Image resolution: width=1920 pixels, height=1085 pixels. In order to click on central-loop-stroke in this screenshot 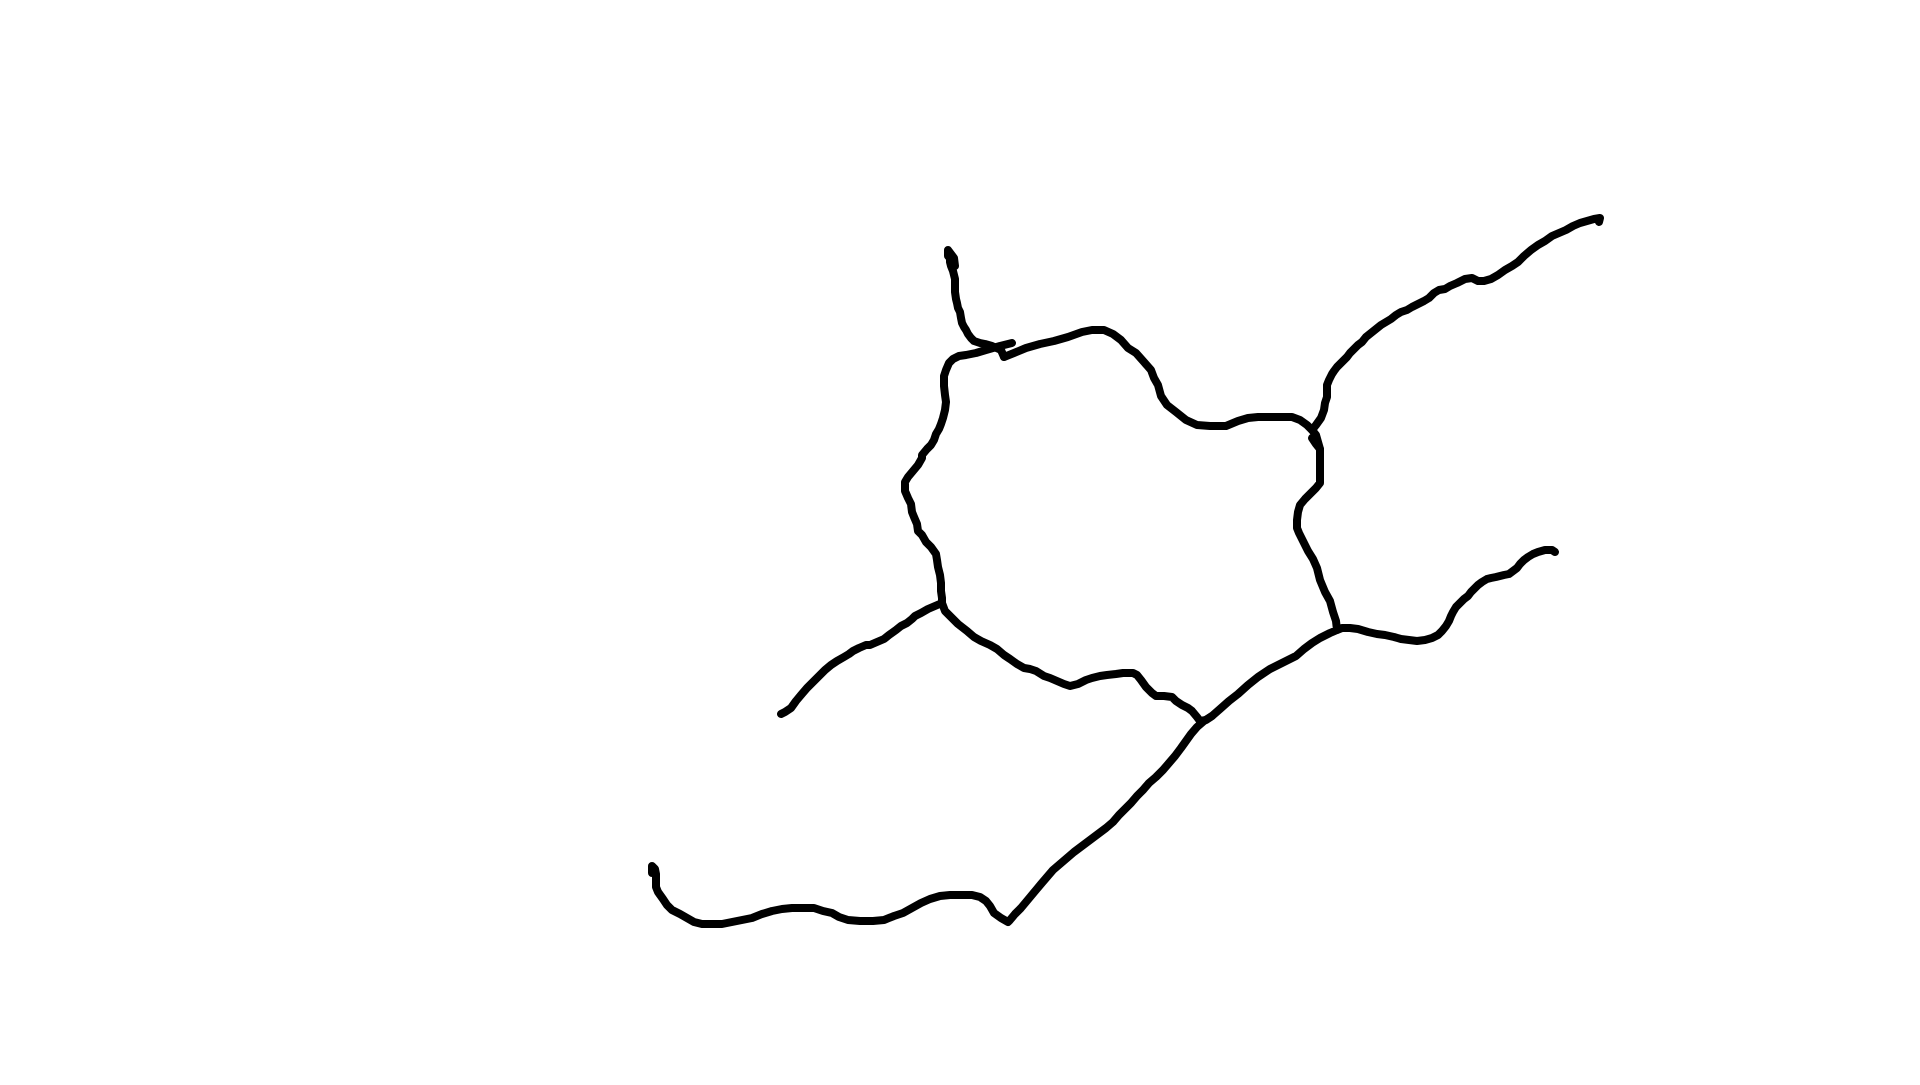, I will do `click(1121, 525)`.